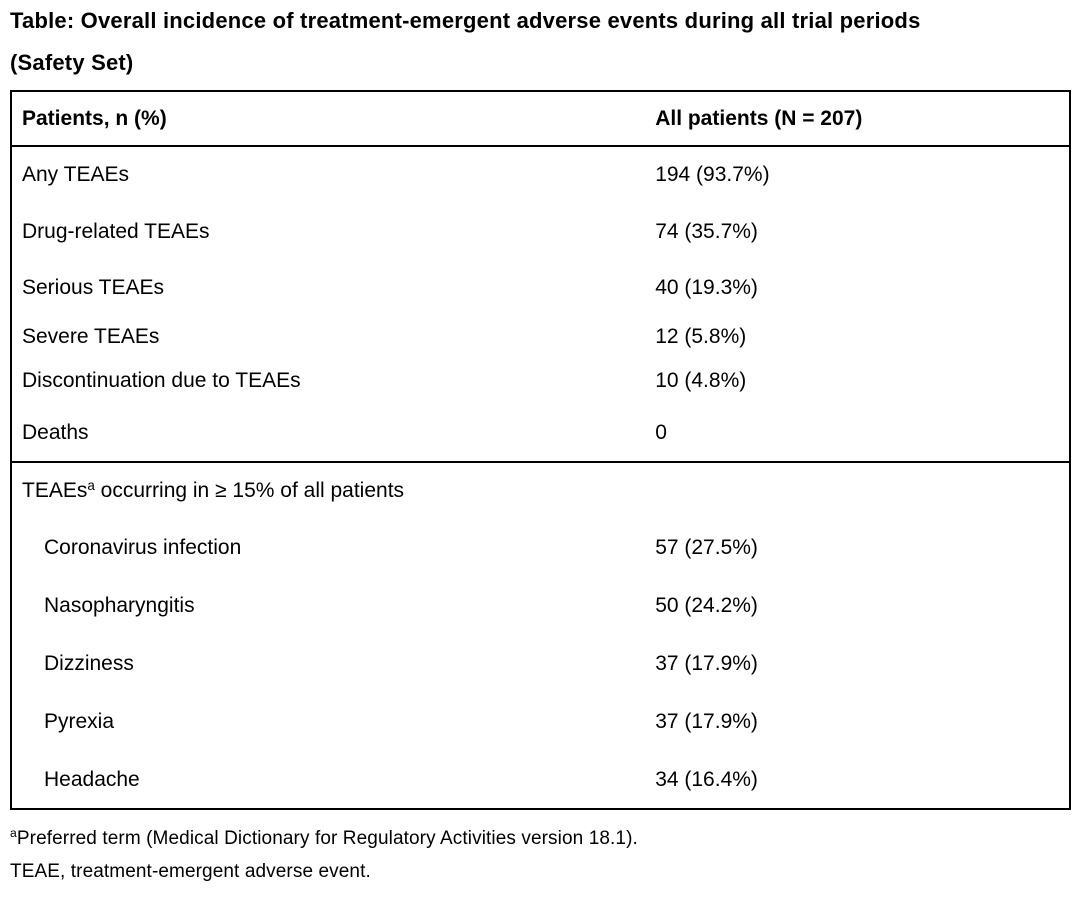 Image resolution: width=1082 pixels, height=902 pixels. Describe the element at coordinates (92, 779) in the screenshot. I see `row-label: Headache` at that location.